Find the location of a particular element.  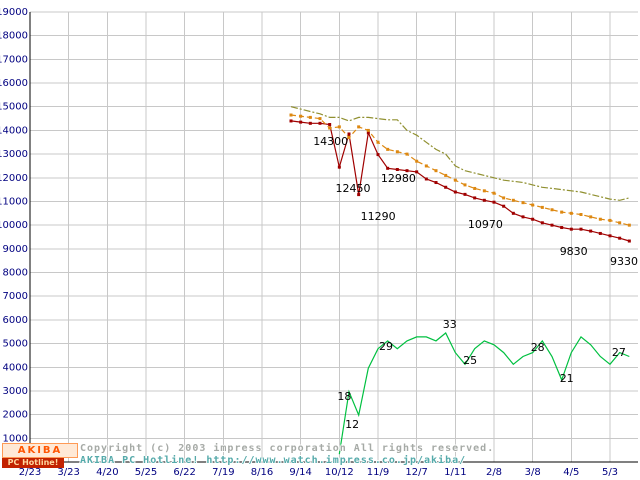

y-tick-label: 18000 is located at coordinates (14, 36).